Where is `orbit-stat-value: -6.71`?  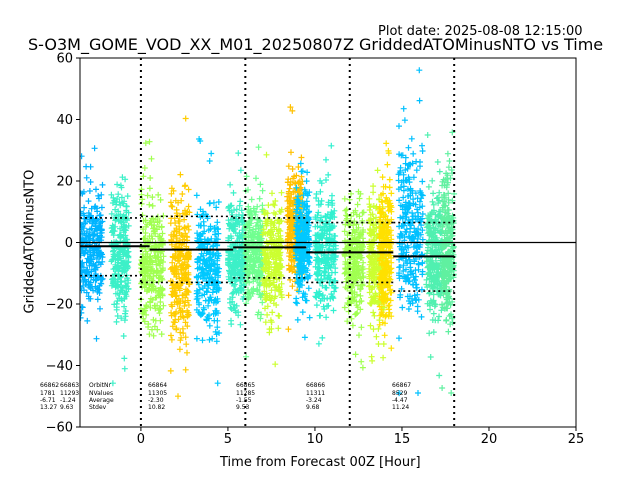 orbit-stat-value: -6.71 is located at coordinates (48, 400).